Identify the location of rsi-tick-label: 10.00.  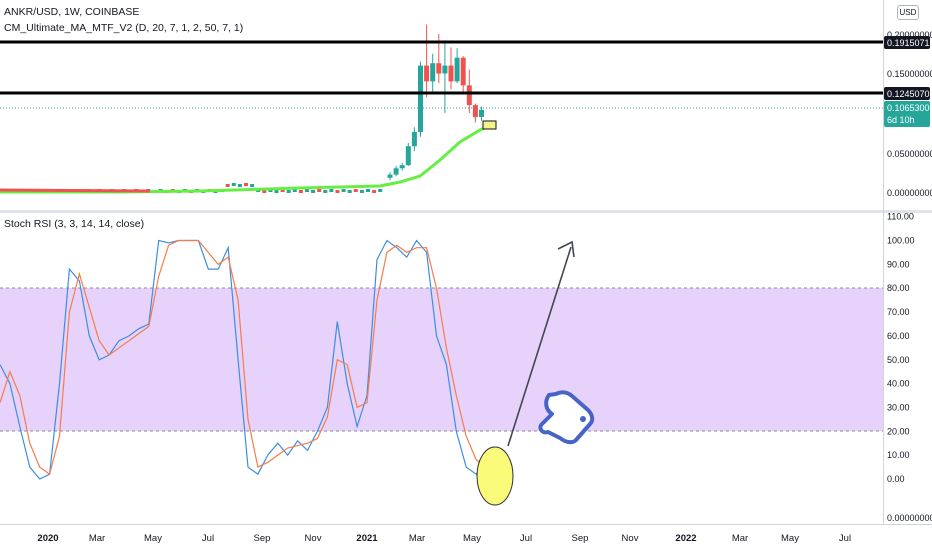
(898, 455).